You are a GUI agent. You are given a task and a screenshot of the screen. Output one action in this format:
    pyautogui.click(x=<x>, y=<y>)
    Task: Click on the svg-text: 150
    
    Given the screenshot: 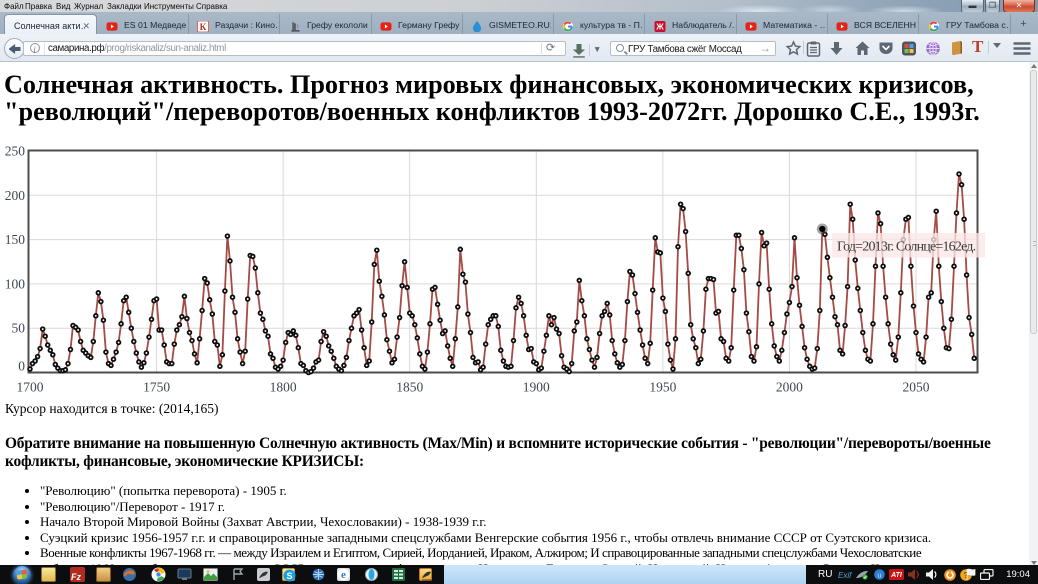 What is the action you would take?
    pyautogui.click(x=15, y=239)
    